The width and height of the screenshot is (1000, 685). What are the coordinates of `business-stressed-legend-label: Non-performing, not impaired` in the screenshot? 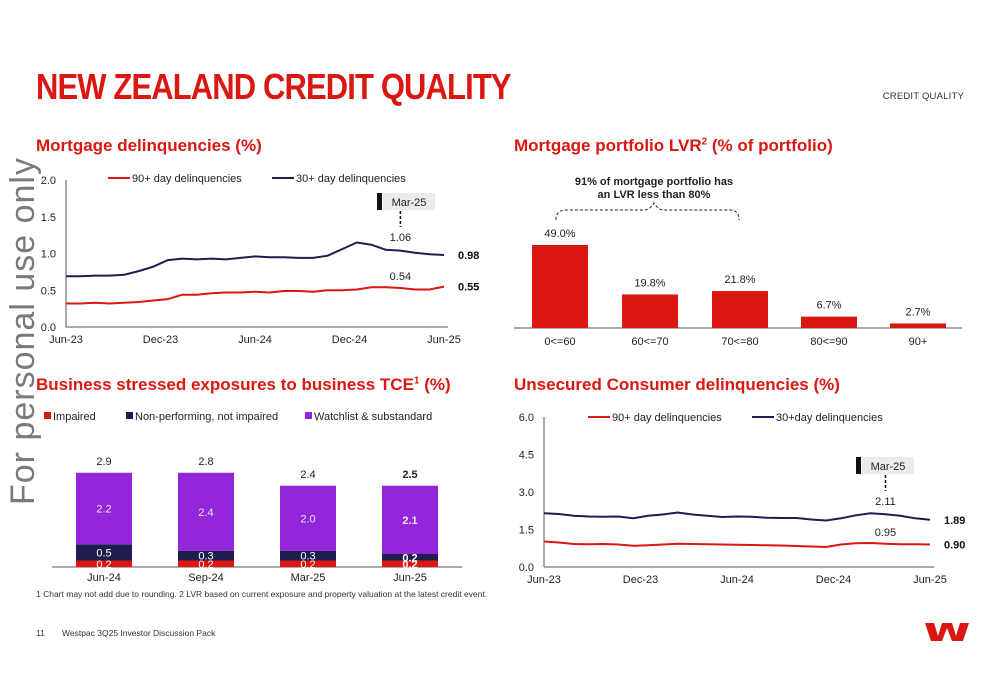 It's located at (206, 417).